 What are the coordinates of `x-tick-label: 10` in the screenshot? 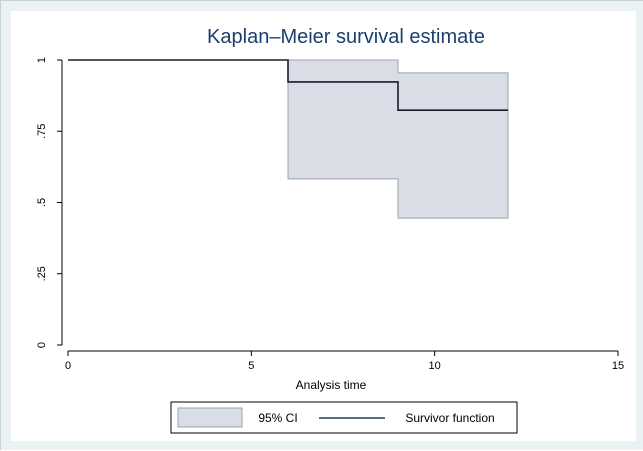 It's located at (435, 366).